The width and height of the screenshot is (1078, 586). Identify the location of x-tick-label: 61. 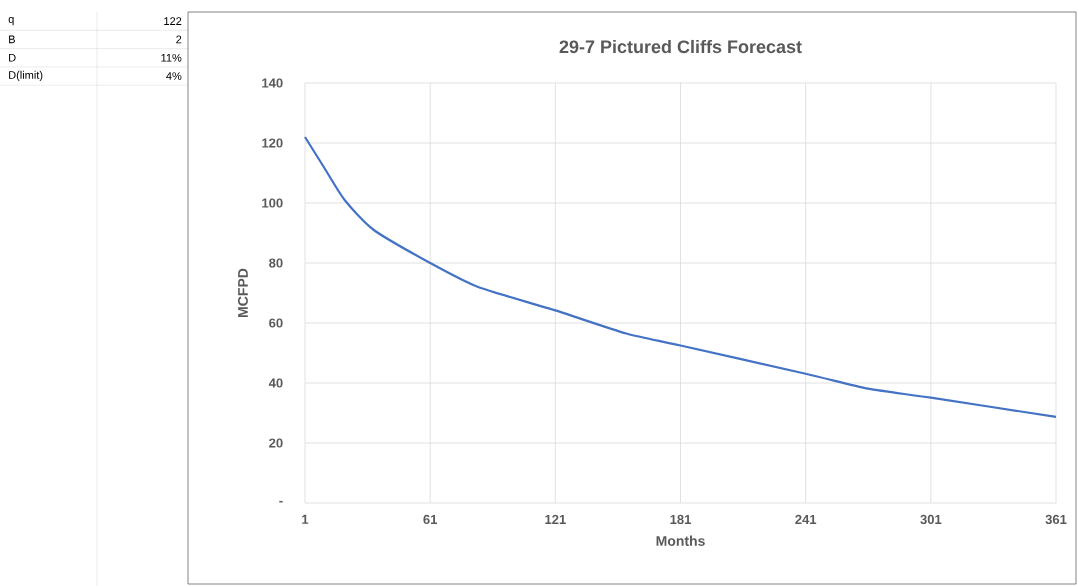
(430, 519).